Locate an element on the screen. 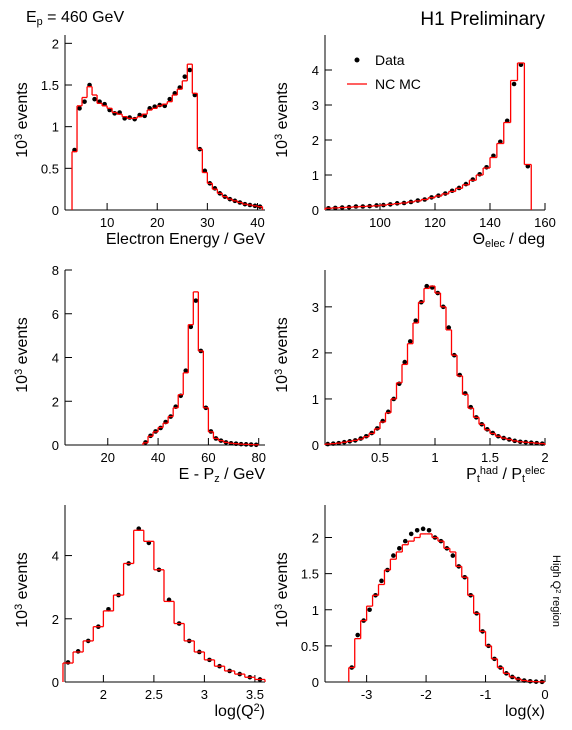  legend-label: Data is located at coordinates (390, 60).